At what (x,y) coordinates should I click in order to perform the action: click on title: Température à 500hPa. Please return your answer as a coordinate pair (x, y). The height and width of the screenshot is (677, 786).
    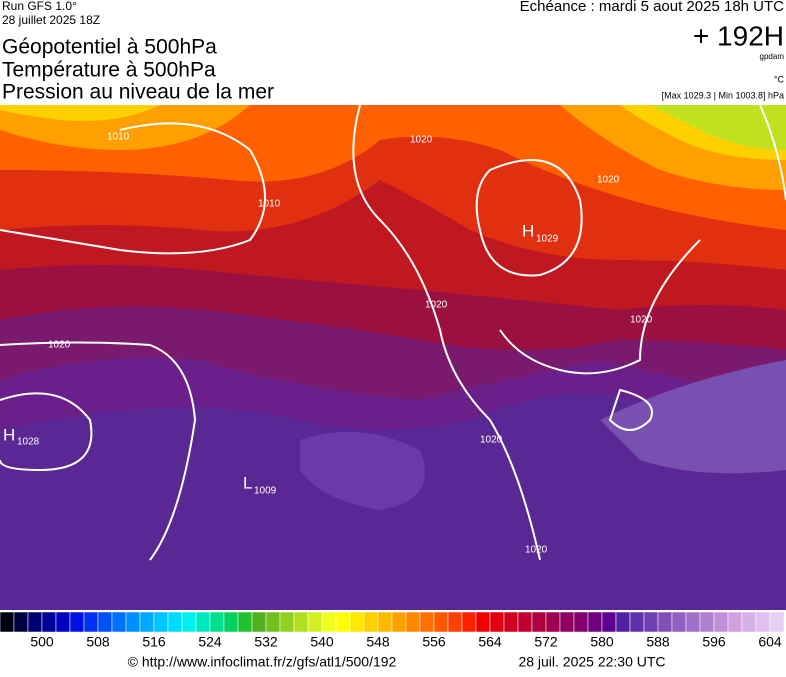
    Looking at the image, I should click on (109, 70).